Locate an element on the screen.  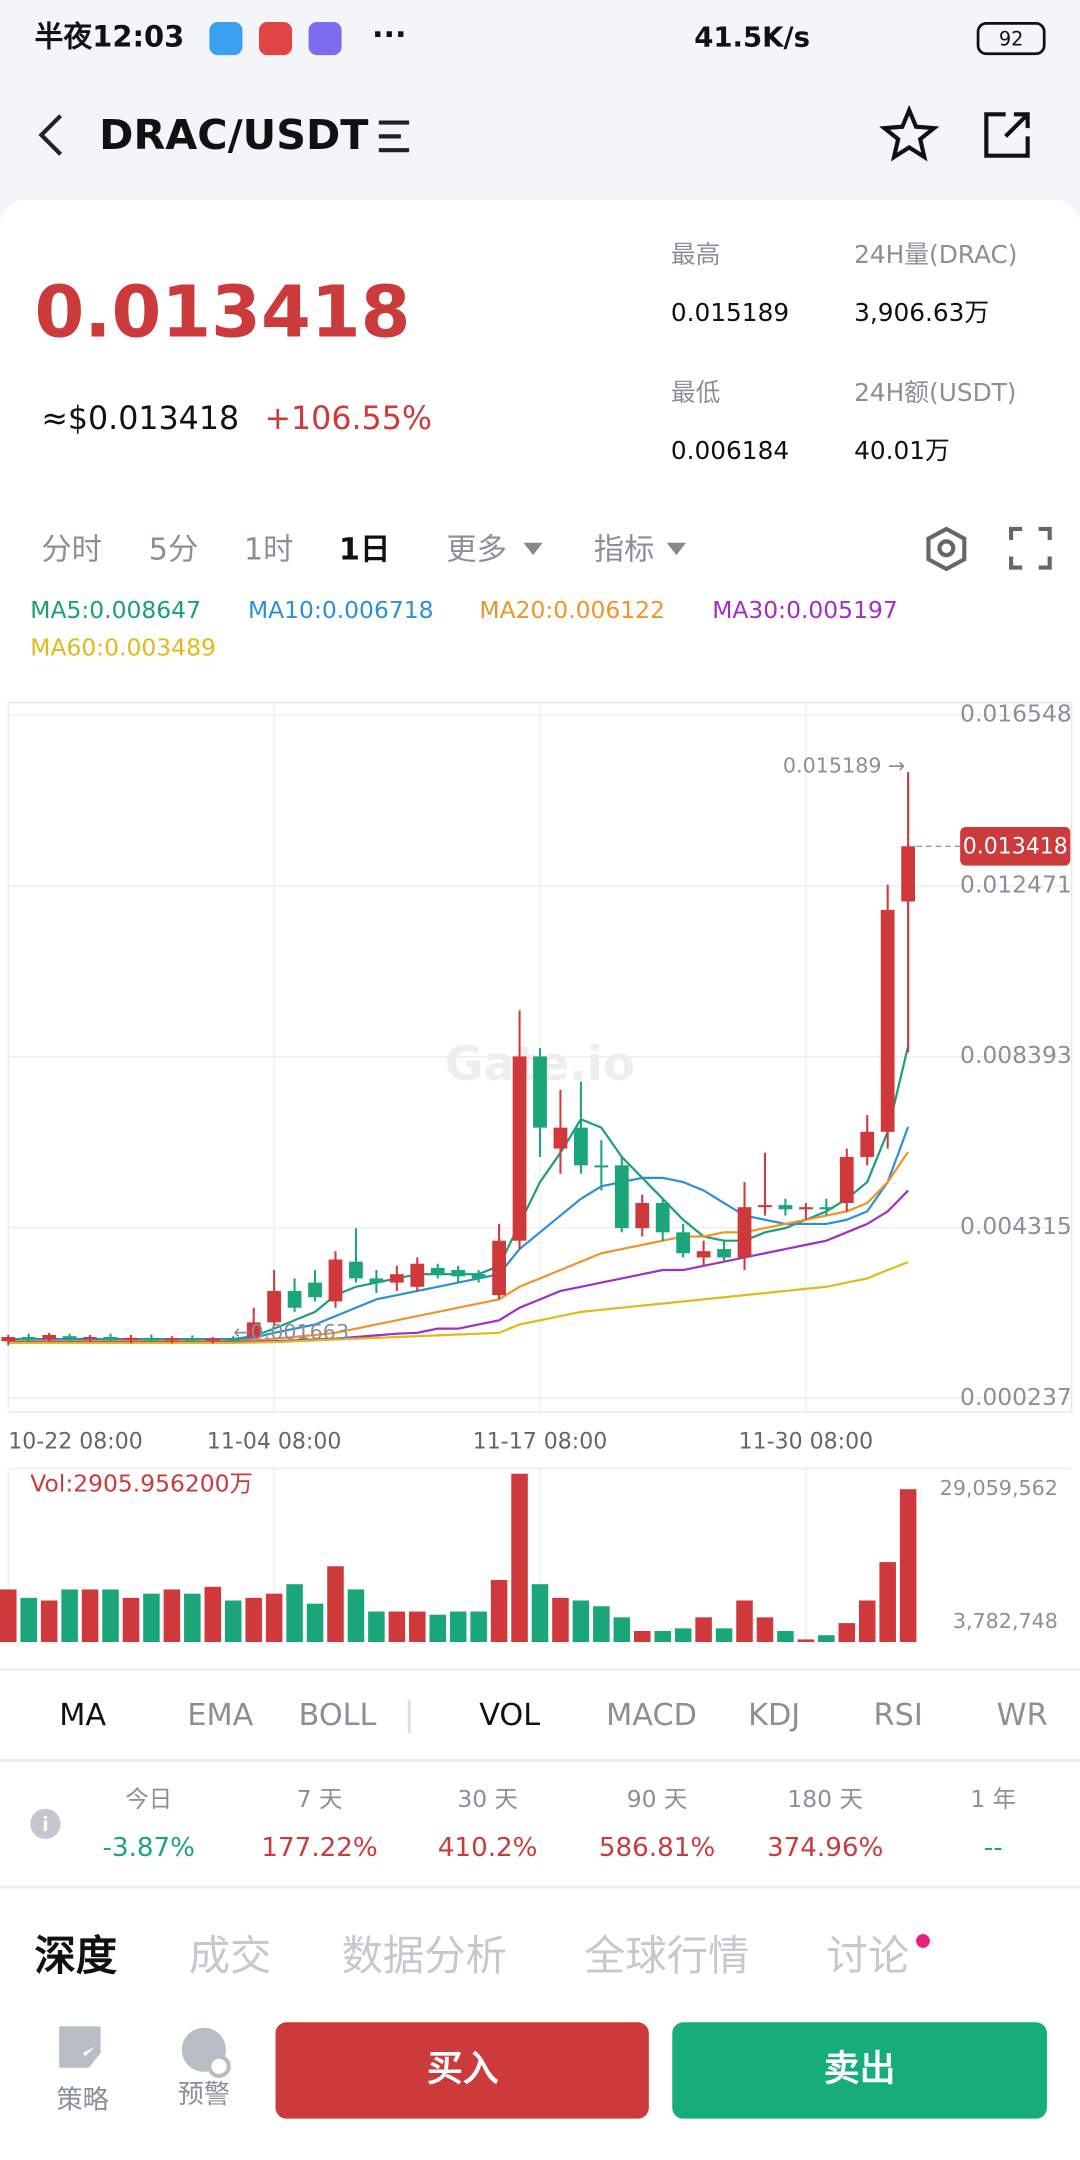
y-tick-label: 0.008393 is located at coordinates (1016, 1055).